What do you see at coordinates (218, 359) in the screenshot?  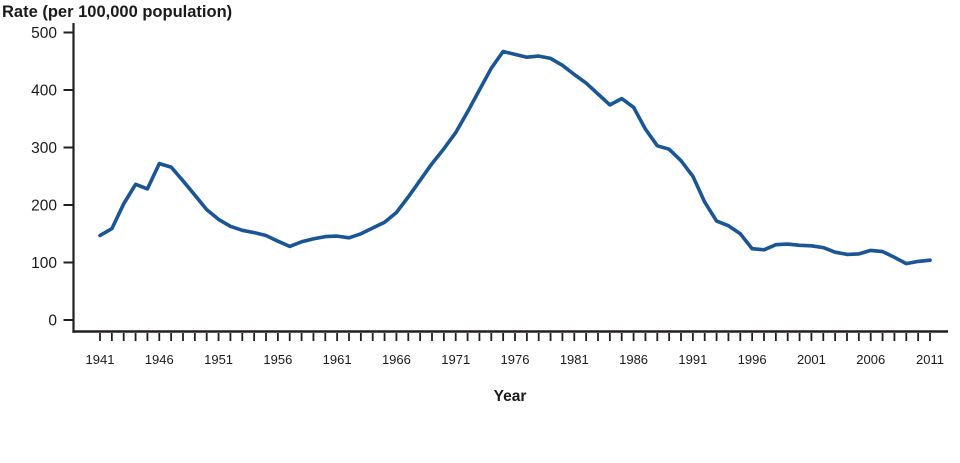 I see `x-tick-label: 1951` at bounding box center [218, 359].